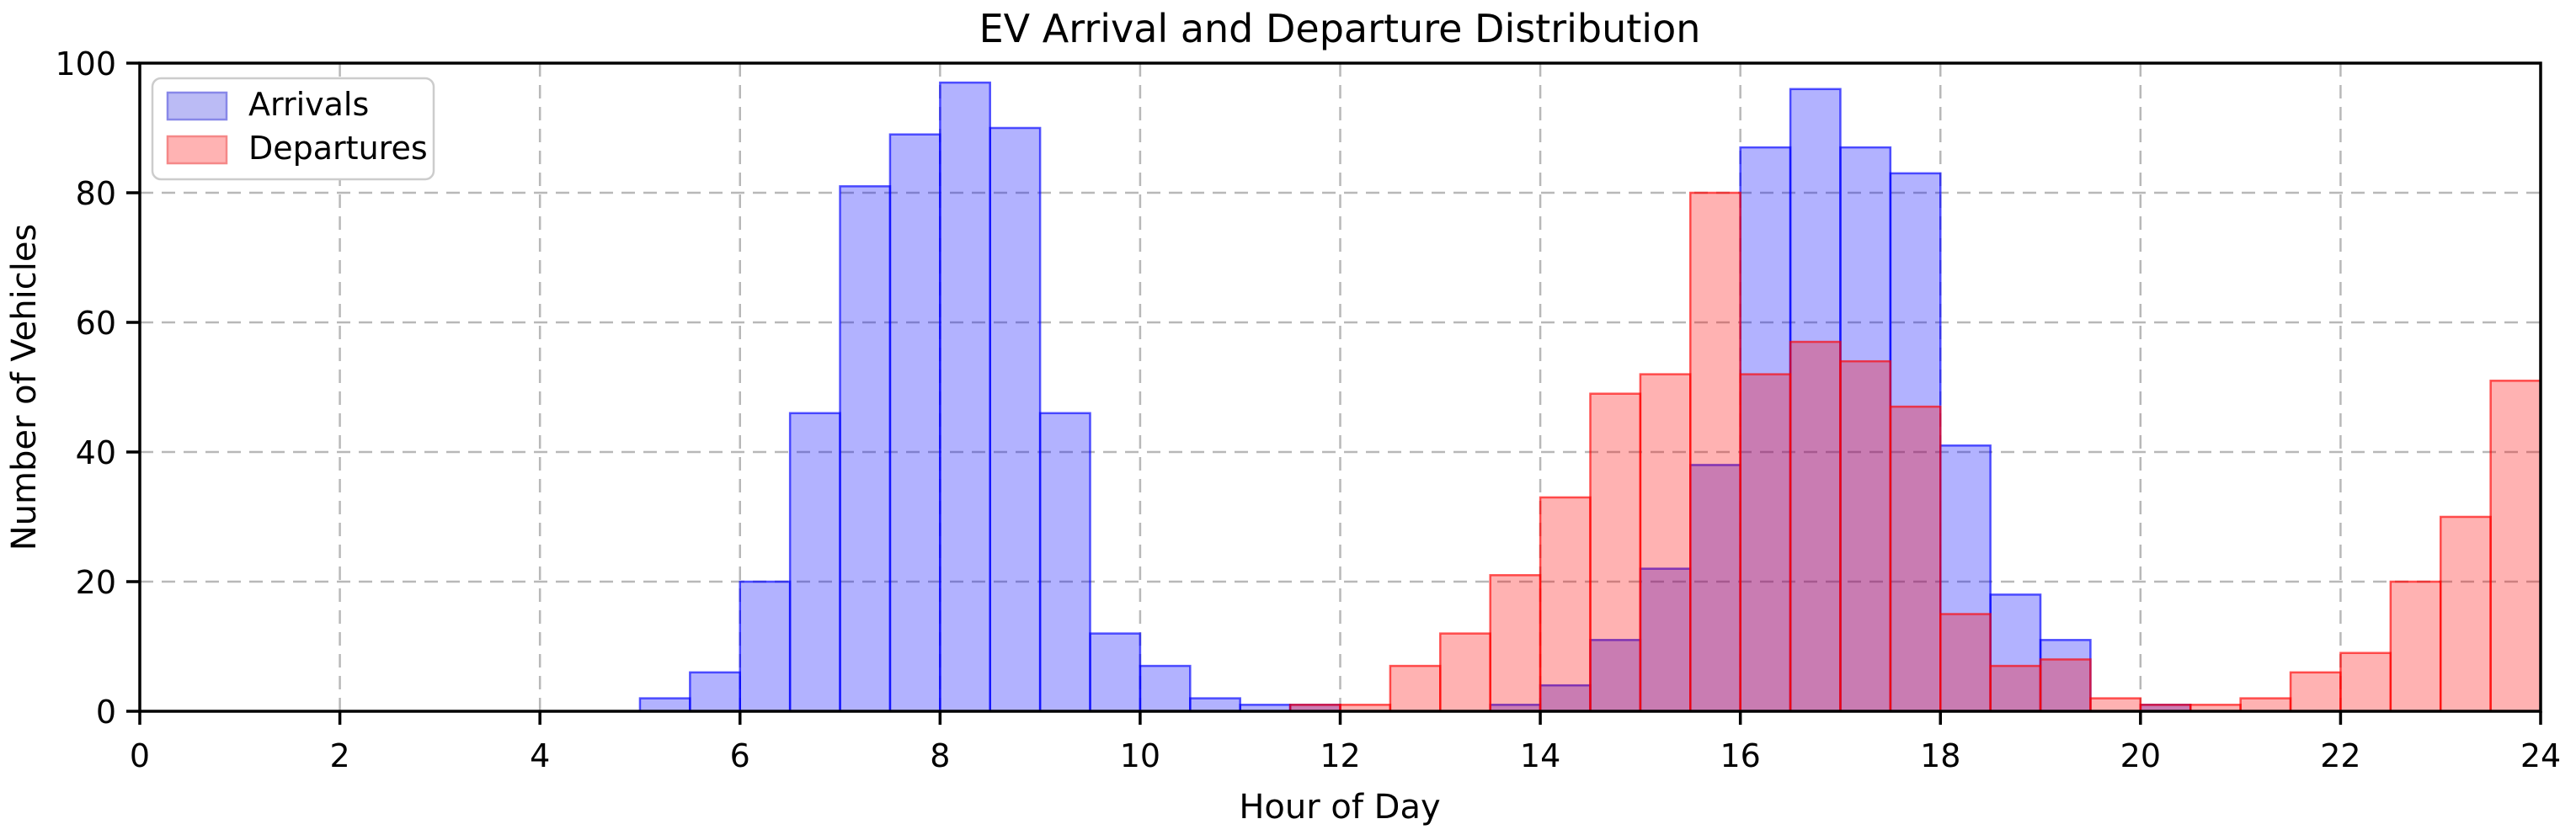  Describe the element at coordinates (96, 582) in the screenshot. I see `y-tick-label: 20` at that location.